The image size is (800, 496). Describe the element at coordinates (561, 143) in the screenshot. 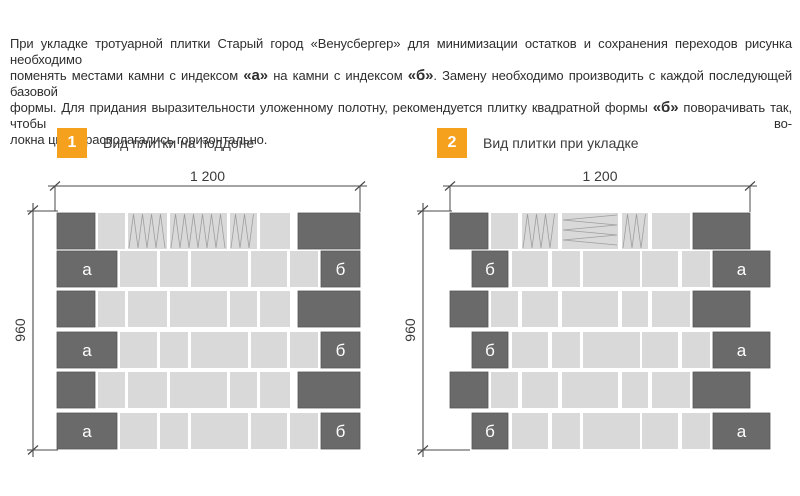

I see `section-2-caption: Вид плитки при укладке` at that location.